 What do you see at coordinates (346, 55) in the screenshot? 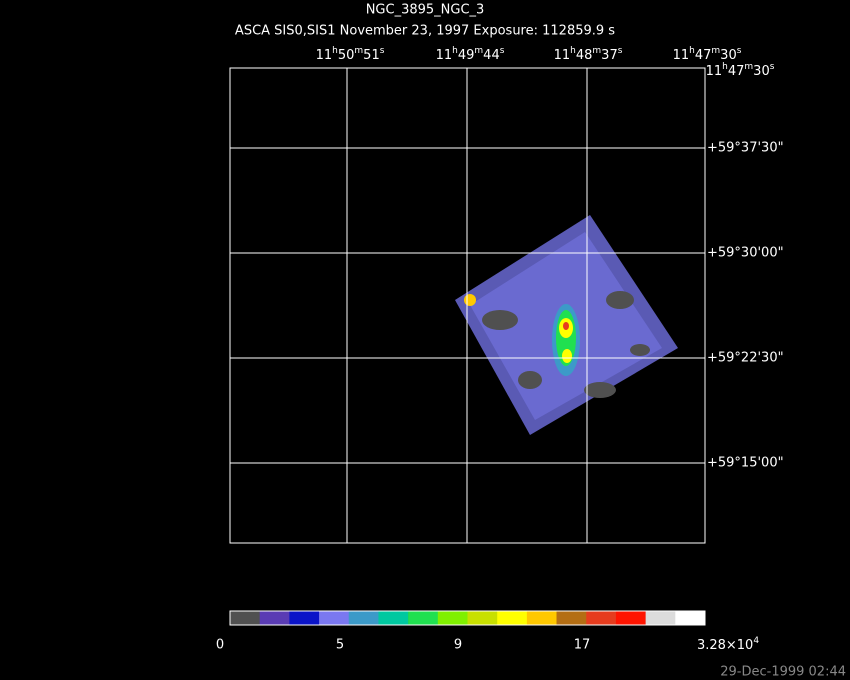
I see `label-part: 50` at bounding box center [346, 55].